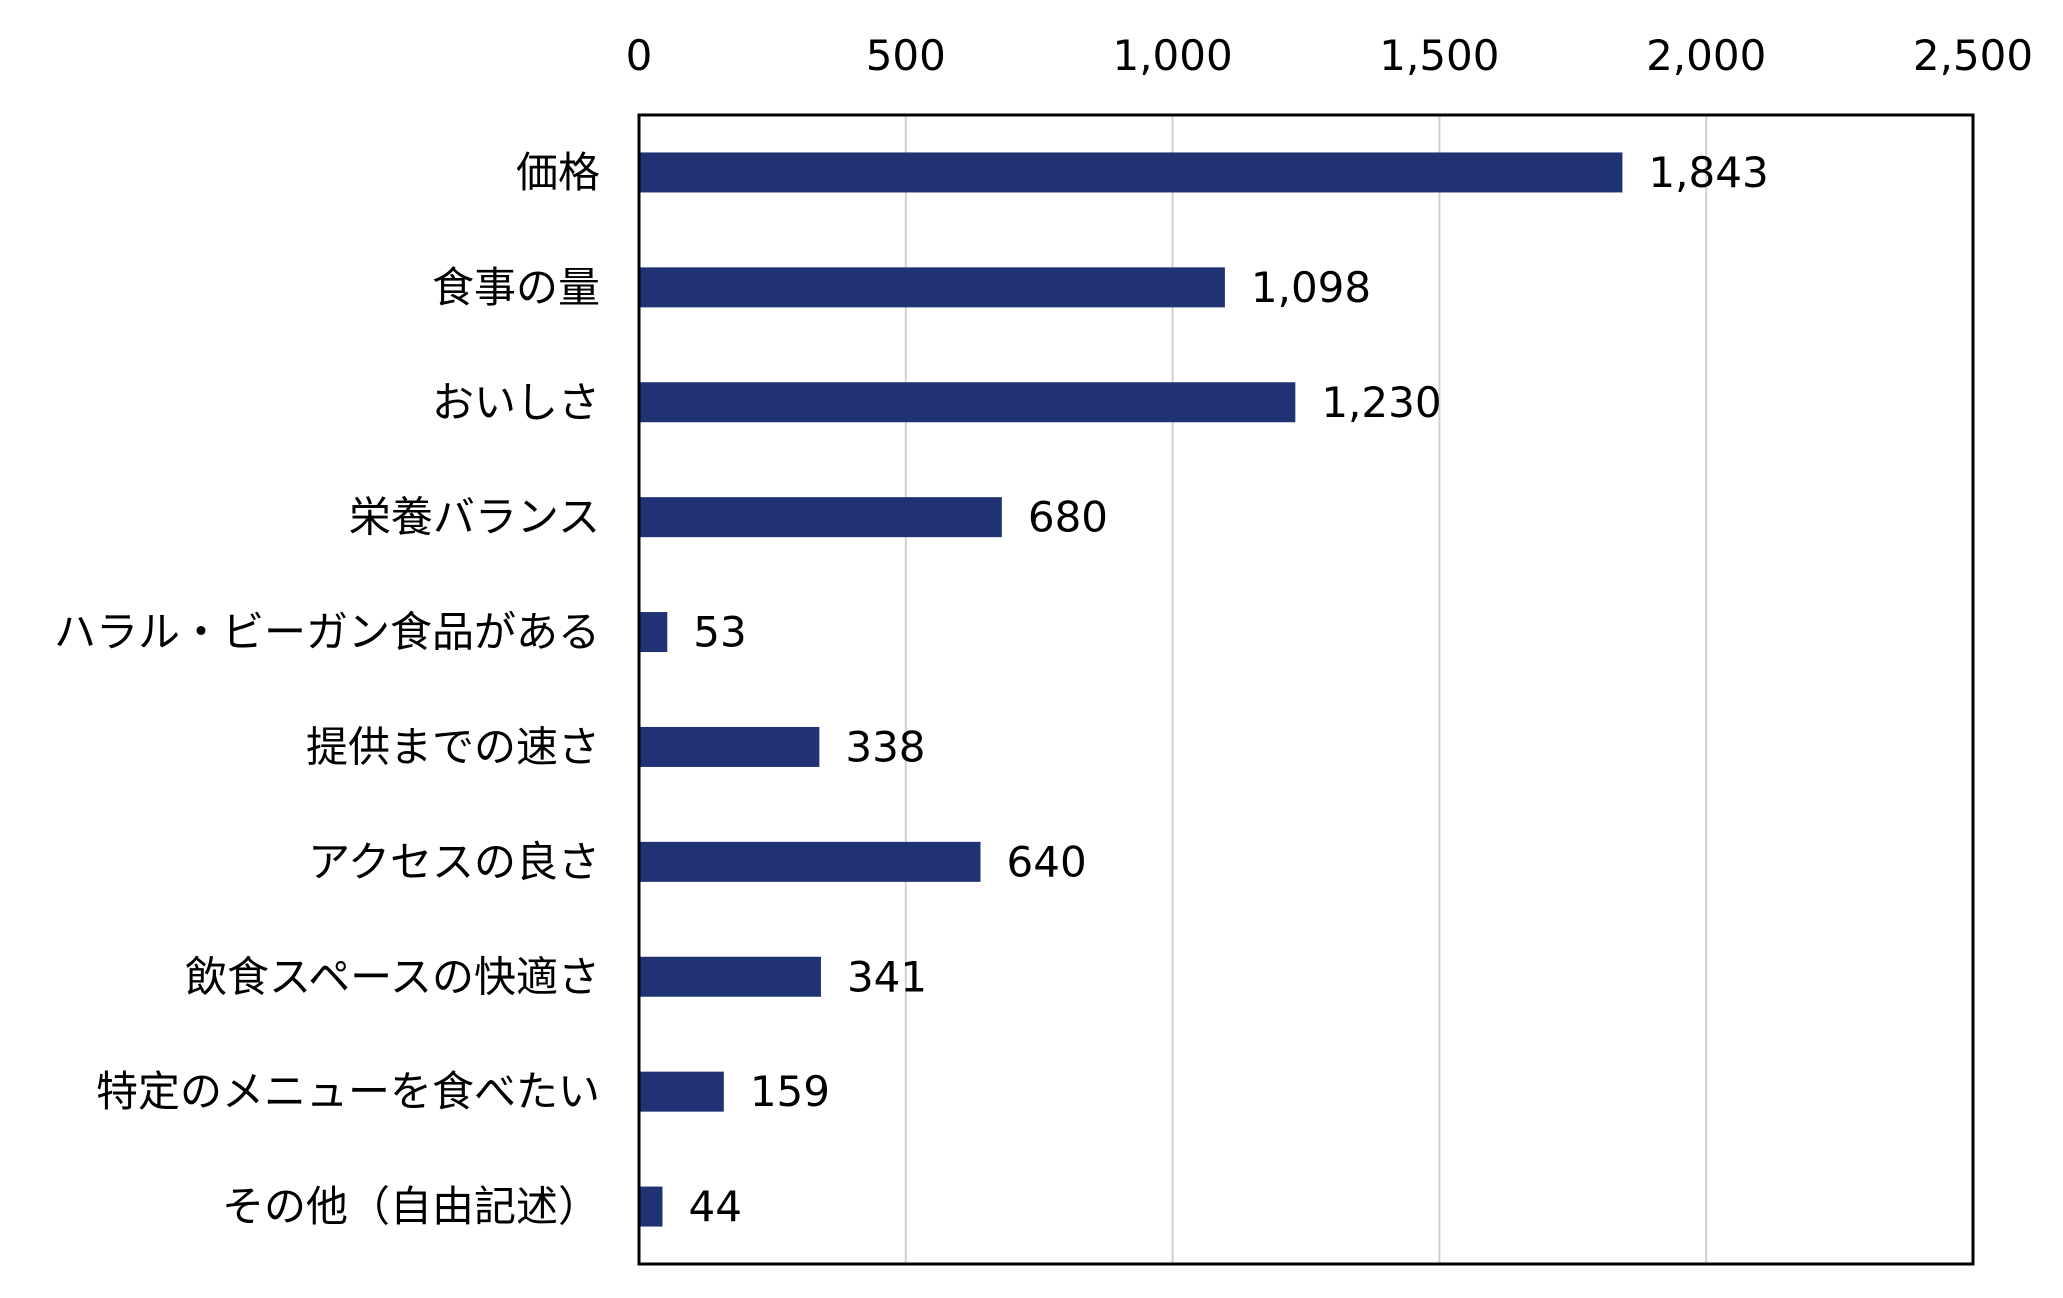 The width and height of the screenshot is (2063, 1298). What do you see at coordinates (1381, 402) in the screenshot?
I see `data-label: 1,230` at bounding box center [1381, 402].